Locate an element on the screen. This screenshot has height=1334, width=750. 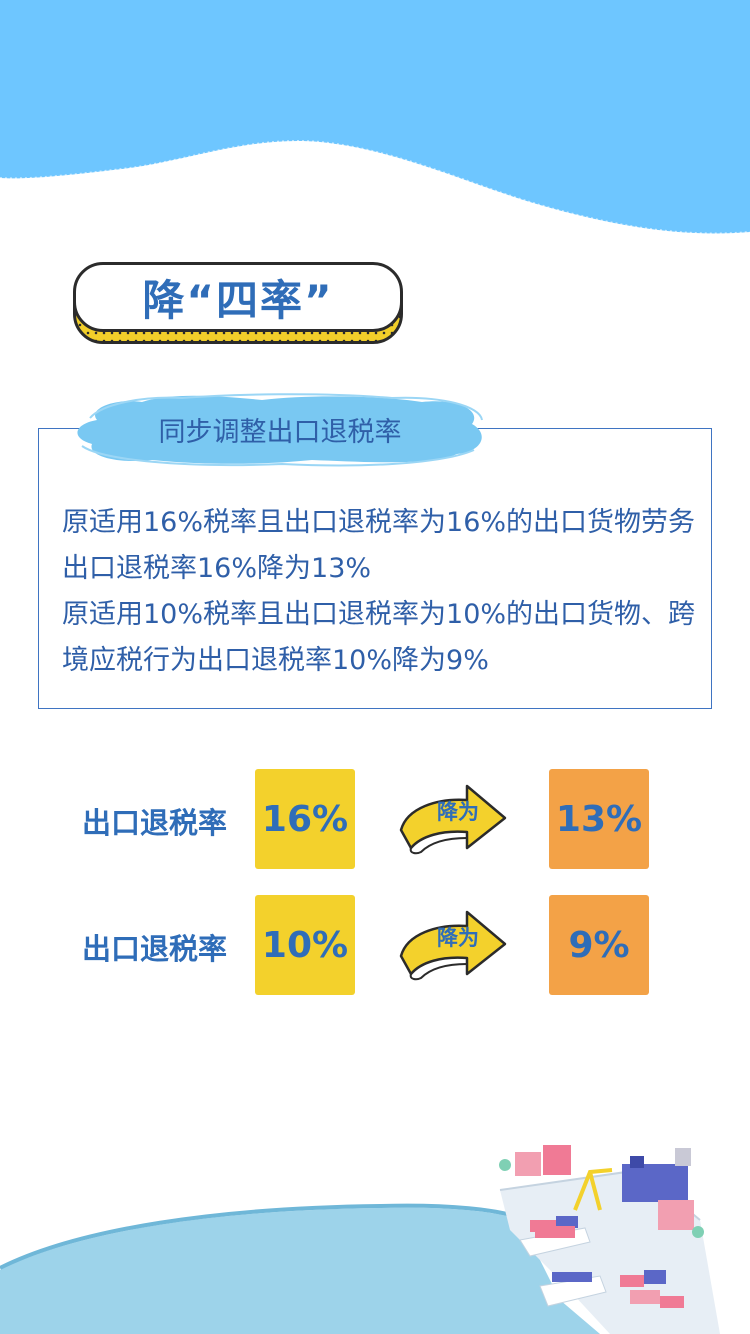
subhead-title: 同步调整出口退税率 is located at coordinates (280, 432).